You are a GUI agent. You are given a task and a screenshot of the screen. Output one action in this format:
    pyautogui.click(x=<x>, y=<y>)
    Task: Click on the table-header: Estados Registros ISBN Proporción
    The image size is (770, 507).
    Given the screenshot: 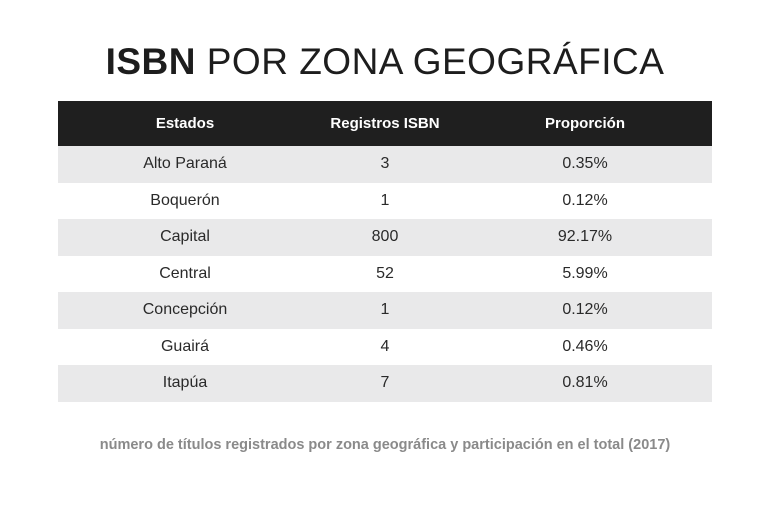 What is the action you would take?
    pyautogui.click(x=385, y=123)
    